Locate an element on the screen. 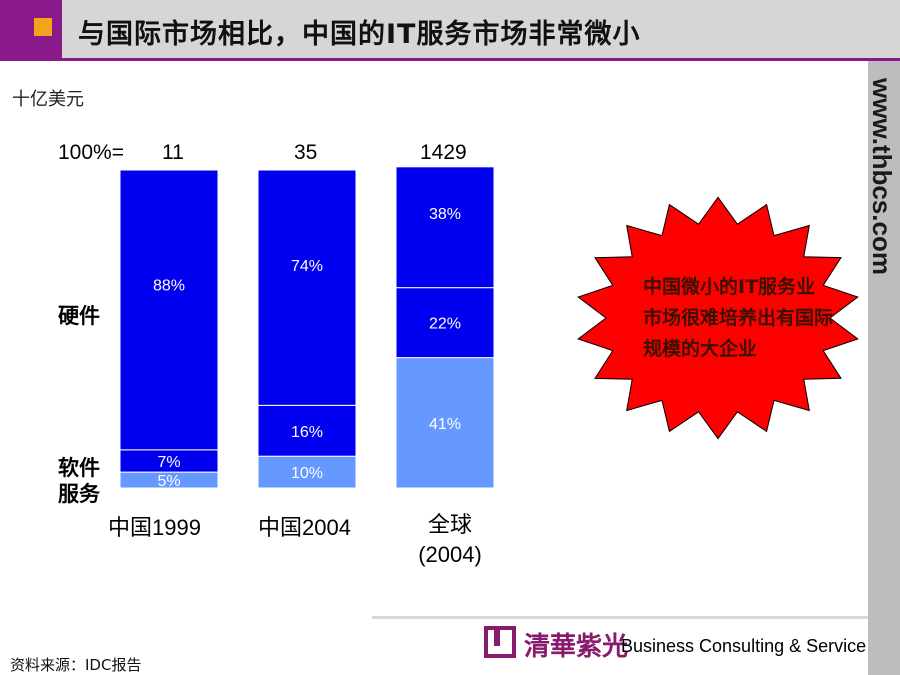 Image resolution: width=900 pixels, height=675 pixels. total-prefix: 100%= is located at coordinates (91, 152).